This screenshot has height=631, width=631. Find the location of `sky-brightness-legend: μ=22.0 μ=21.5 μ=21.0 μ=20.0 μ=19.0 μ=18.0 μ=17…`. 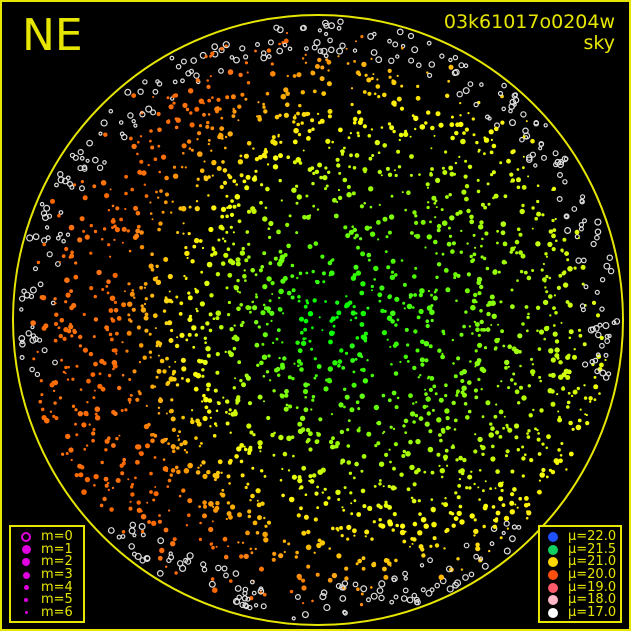

sky-brightness-legend: μ=22.0 μ=21.5 μ=21.0 μ=20.0 μ=19.0 μ=18.0 μ=17… is located at coordinates (580, 574).